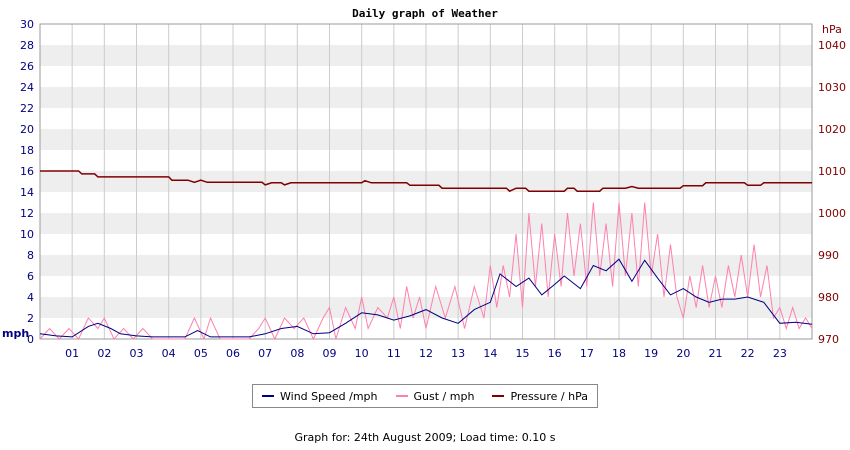 The width and height of the screenshot is (850, 450). What do you see at coordinates (15, 333) in the screenshot?
I see `y-axis-left-unit: mph` at bounding box center [15, 333].